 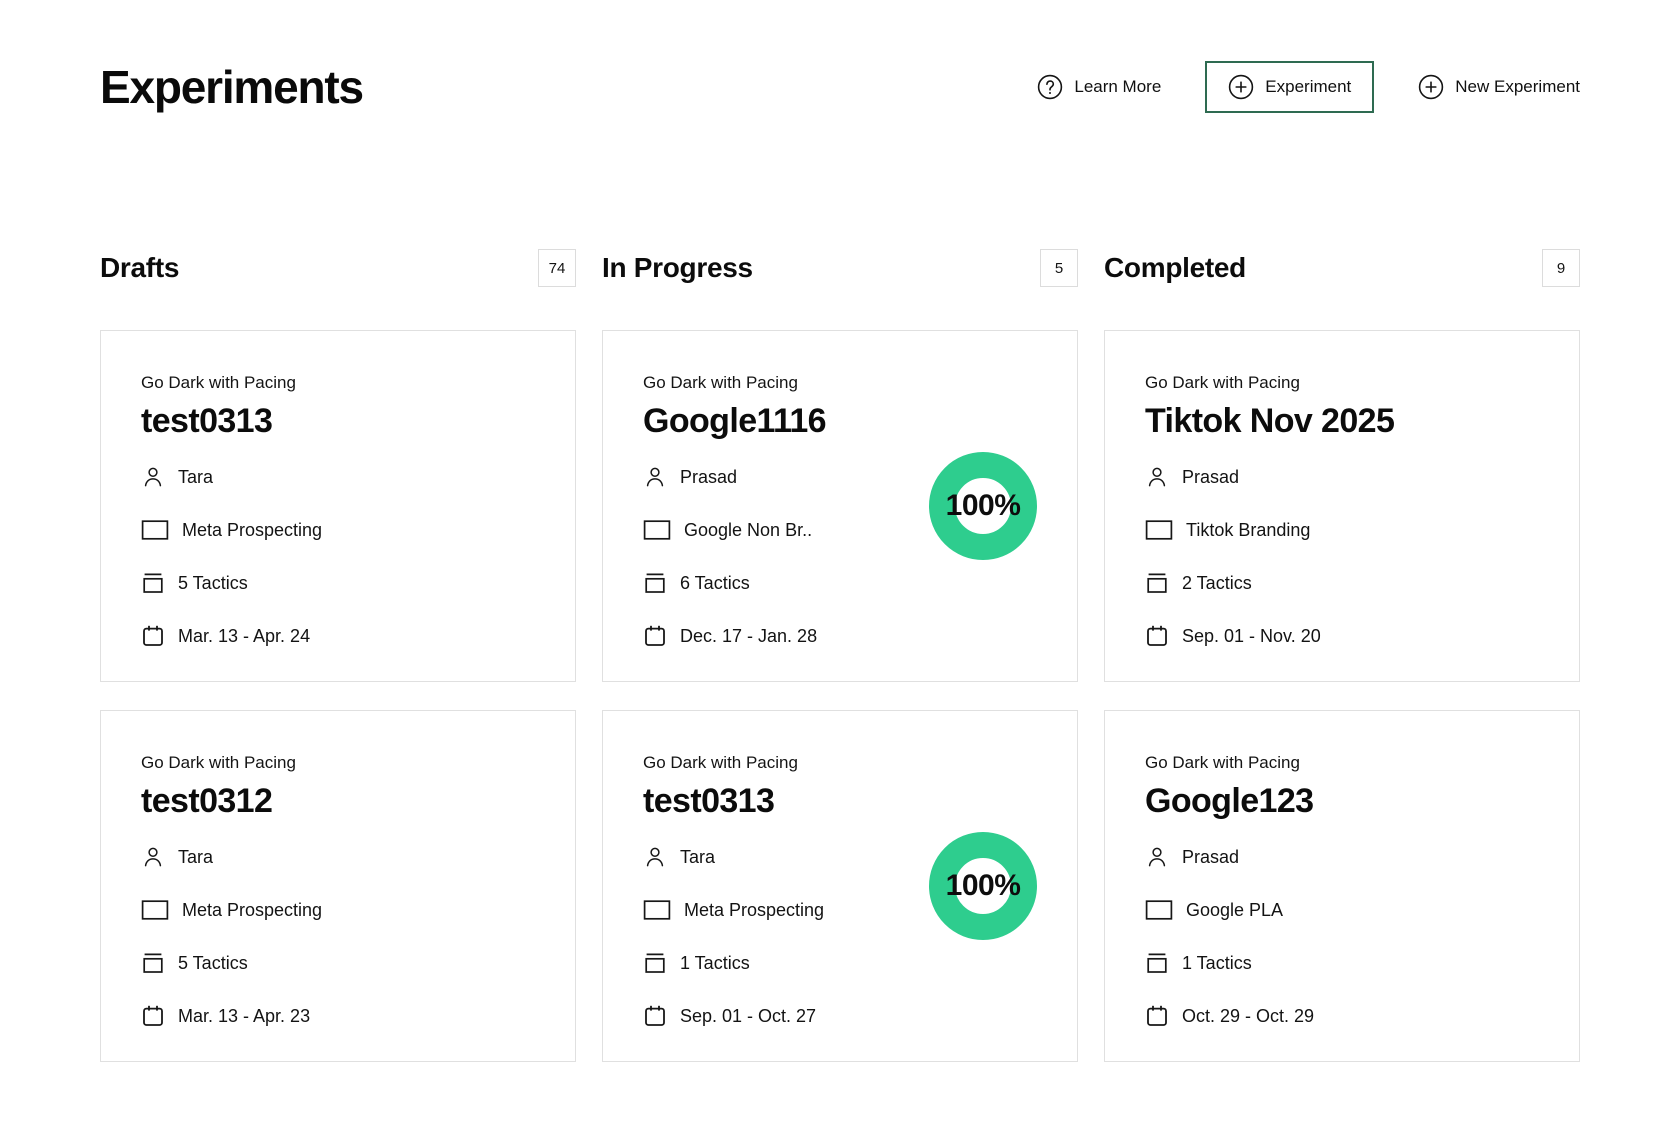 What do you see at coordinates (1050, 87) in the screenshot?
I see `question-icon` at bounding box center [1050, 87].